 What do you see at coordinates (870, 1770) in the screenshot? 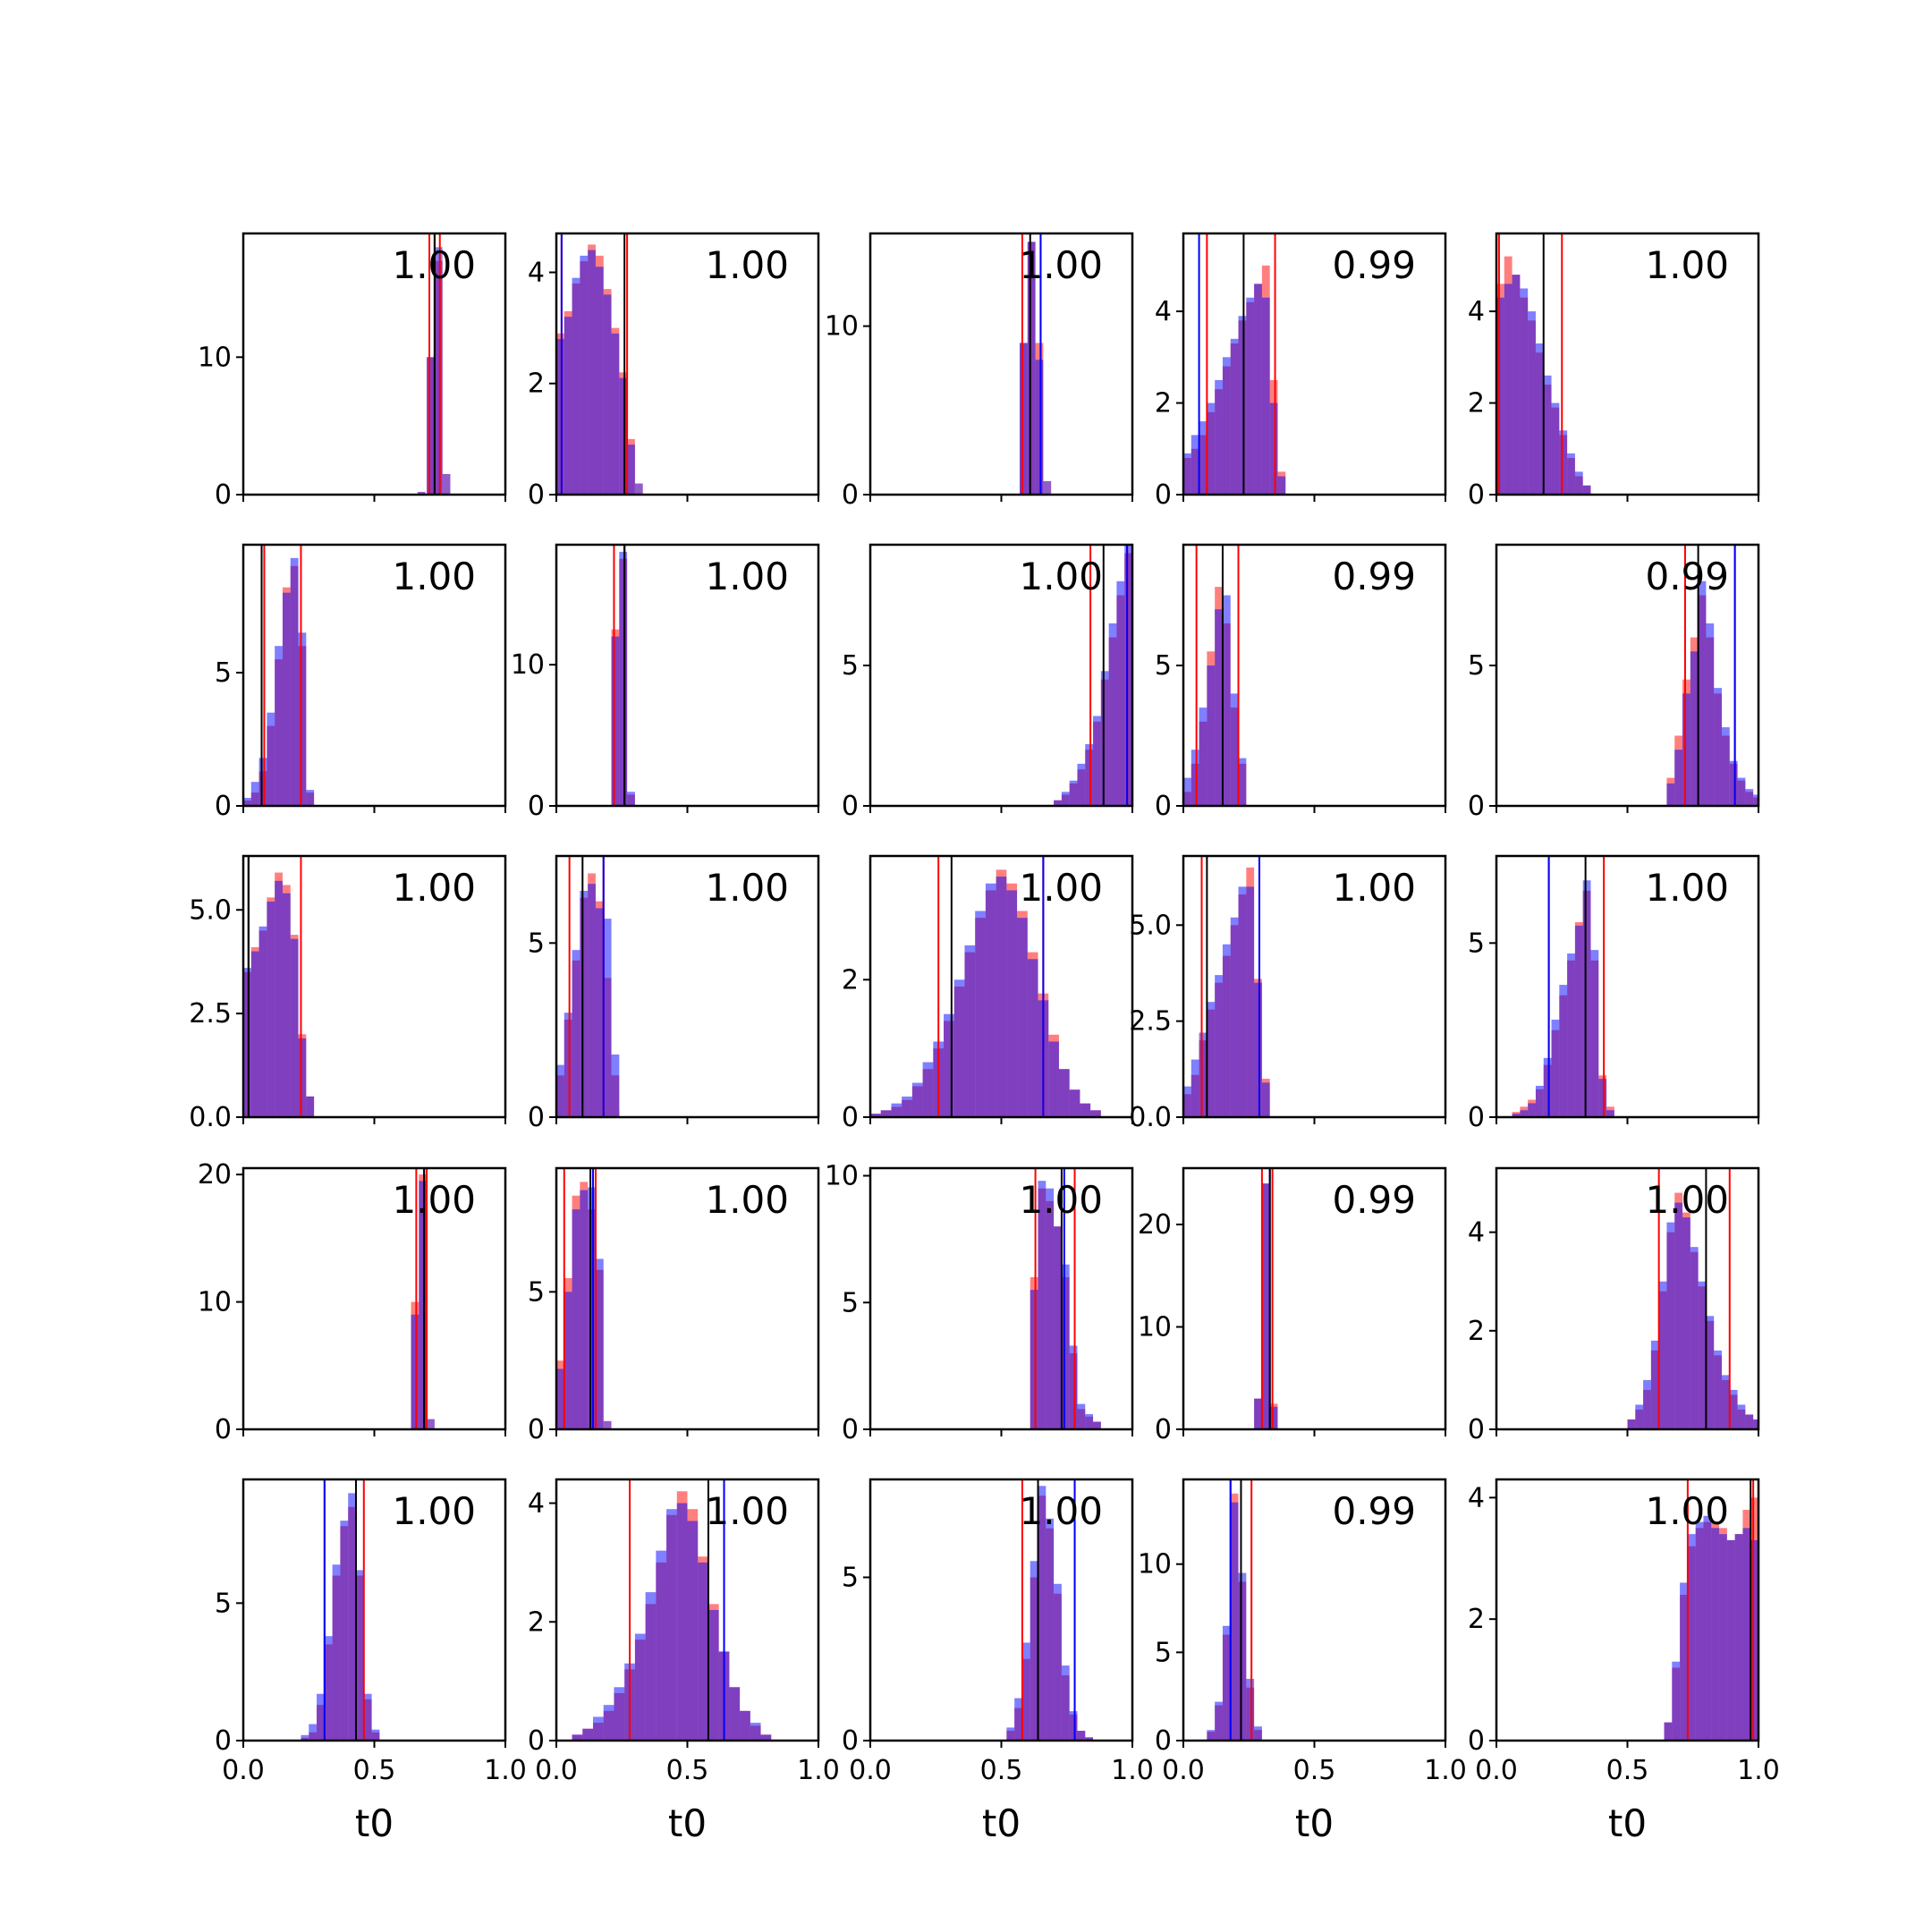
I see `x-tick-label: 0.0` at bounding box center [870, 1770].